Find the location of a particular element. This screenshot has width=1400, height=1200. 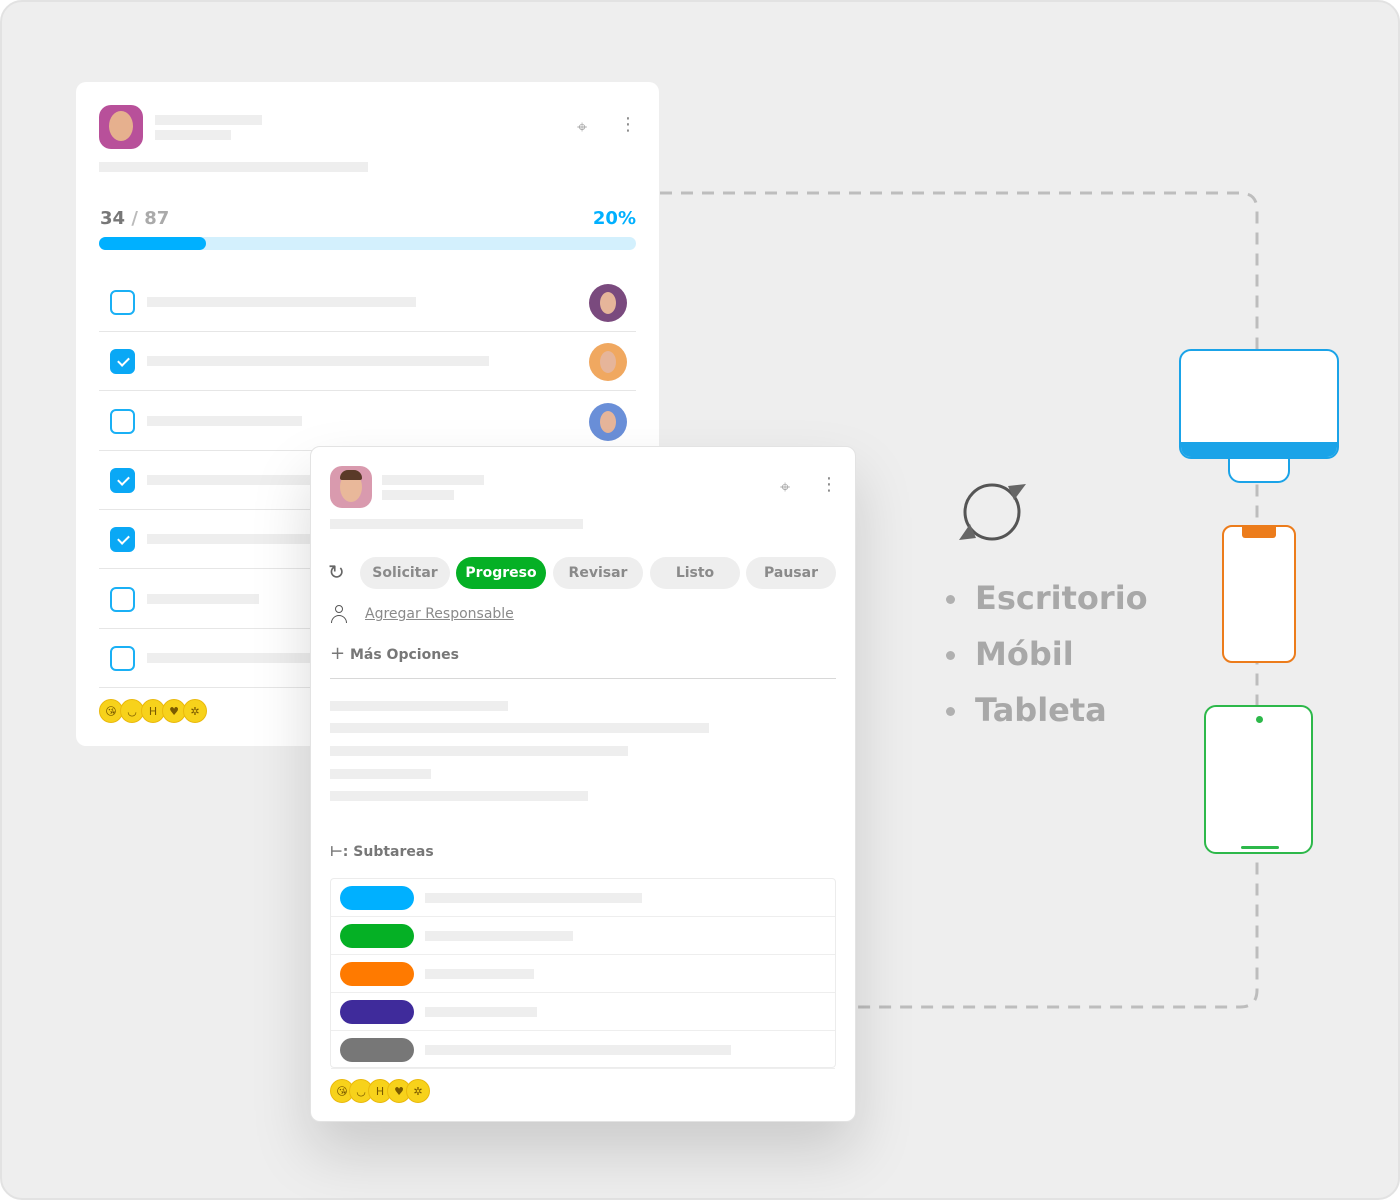

status-button-solicitar: Solicitar is located at coordinates (405, 573).